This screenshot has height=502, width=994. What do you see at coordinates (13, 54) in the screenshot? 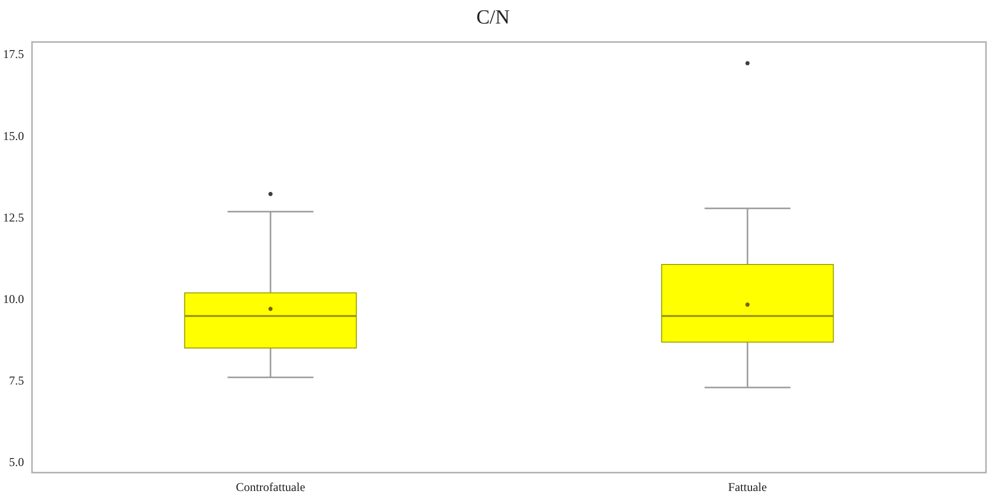
I see `y-tick-label: 17.5` at bounding box center [13, 54].